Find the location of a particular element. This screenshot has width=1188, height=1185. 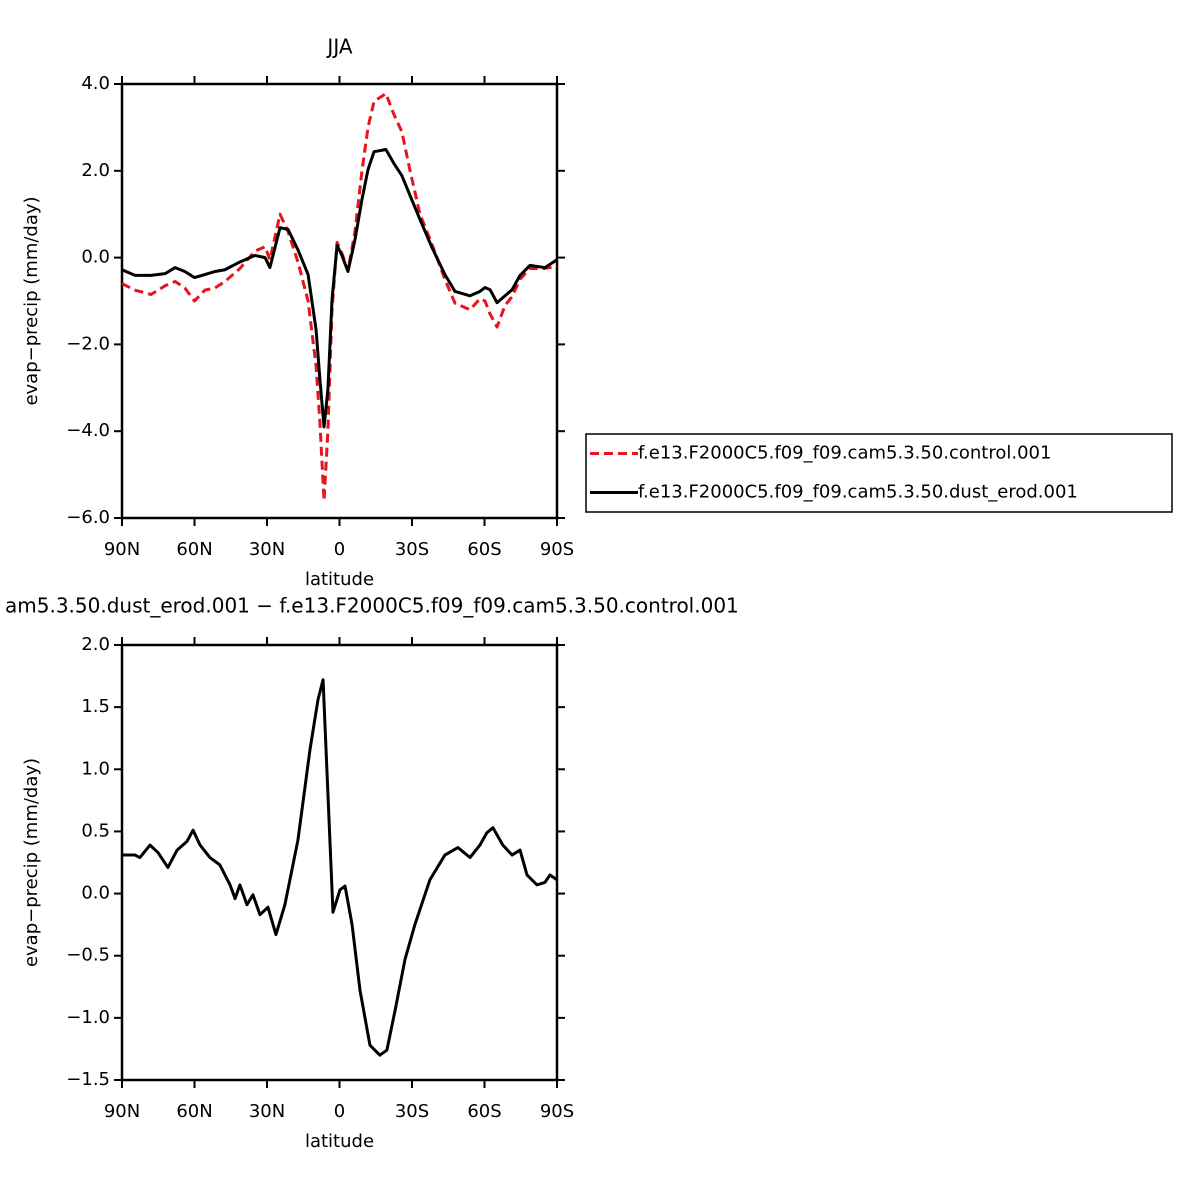

y-tick-label: −1.5 is located at coordinates (88, 1079).